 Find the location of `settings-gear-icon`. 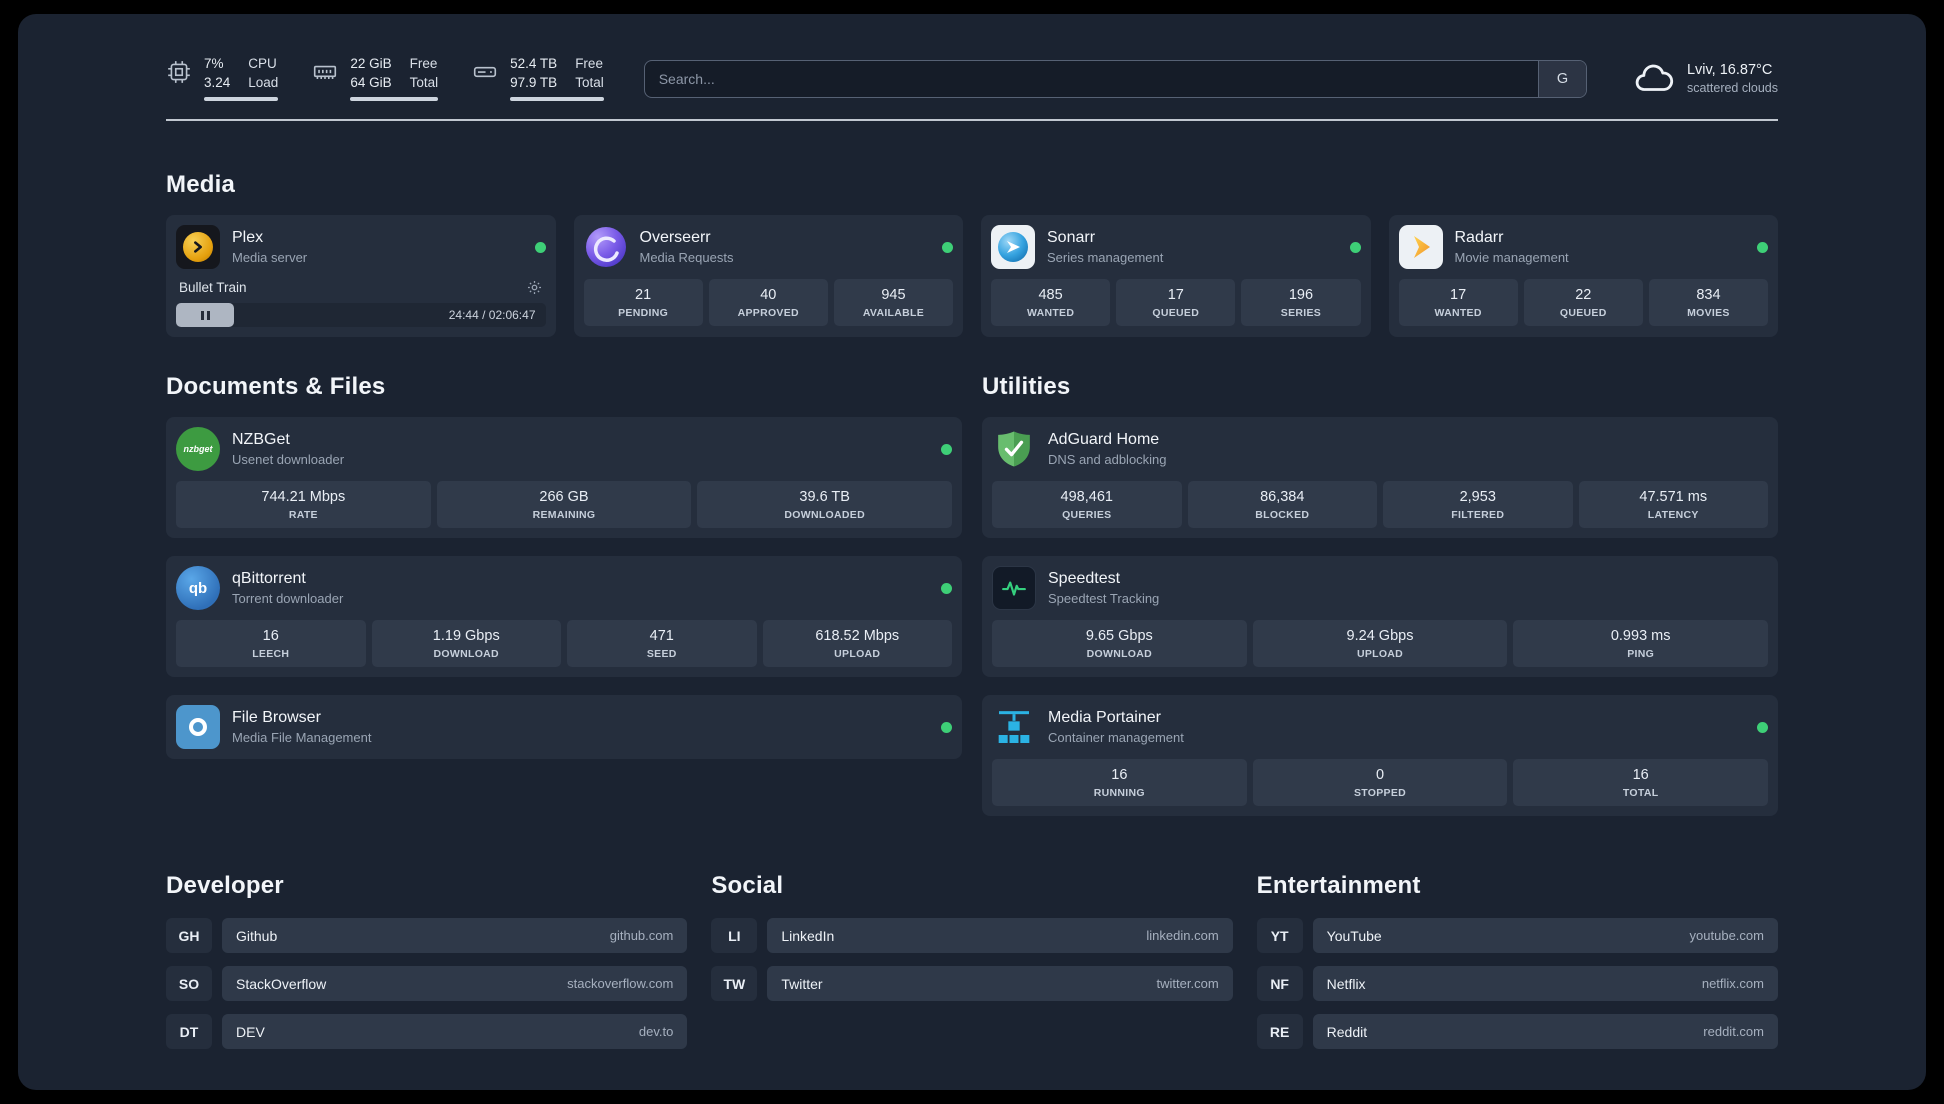

settings-gear-icon is located at coordinates (534, 287).